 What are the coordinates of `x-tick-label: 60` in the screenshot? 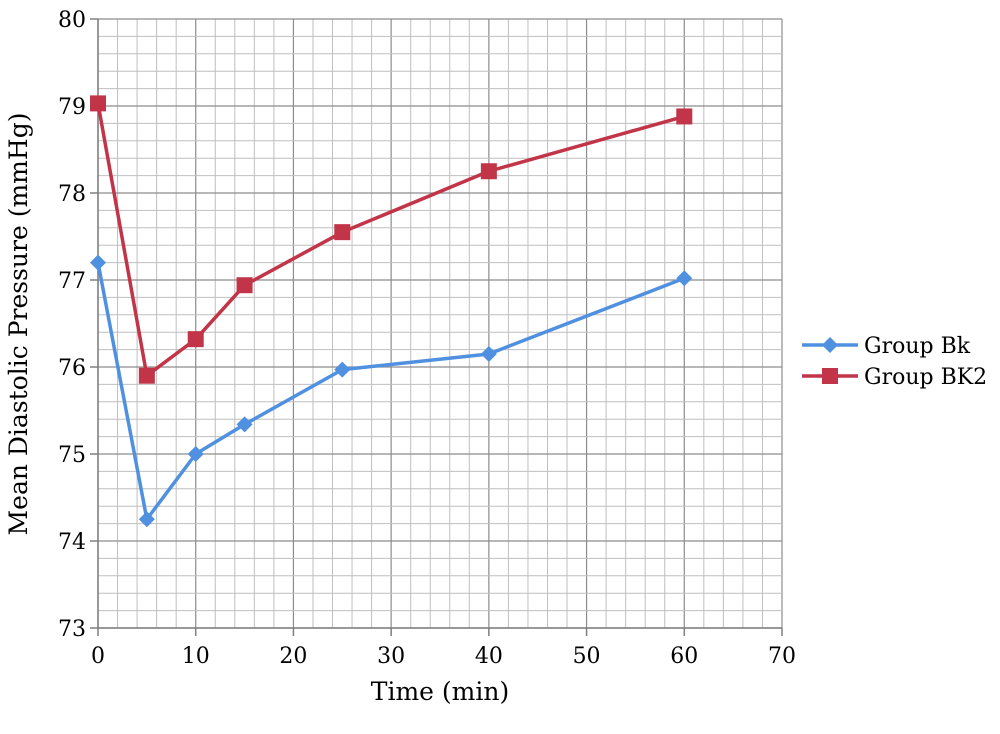 It's located at (684, 656).